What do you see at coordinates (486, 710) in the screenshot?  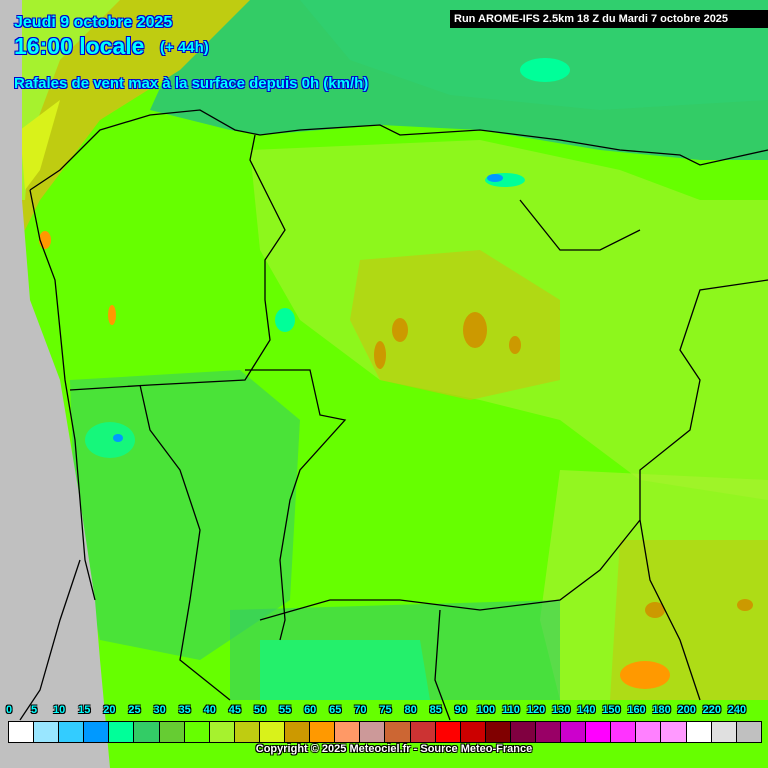 I see `legend-label: 100` at bounding box center [486, 710].